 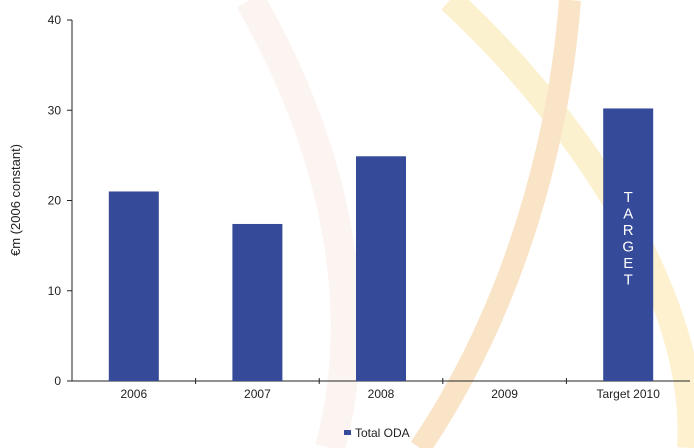 I want to click on y-tick-label: 40, so click(x=55, y=20).